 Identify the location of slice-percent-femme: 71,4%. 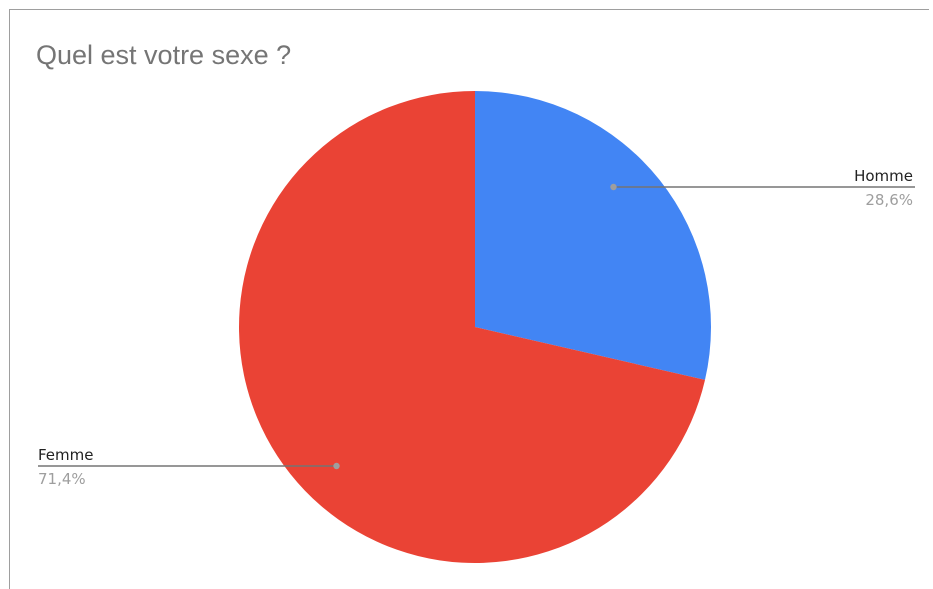
(62, 479).